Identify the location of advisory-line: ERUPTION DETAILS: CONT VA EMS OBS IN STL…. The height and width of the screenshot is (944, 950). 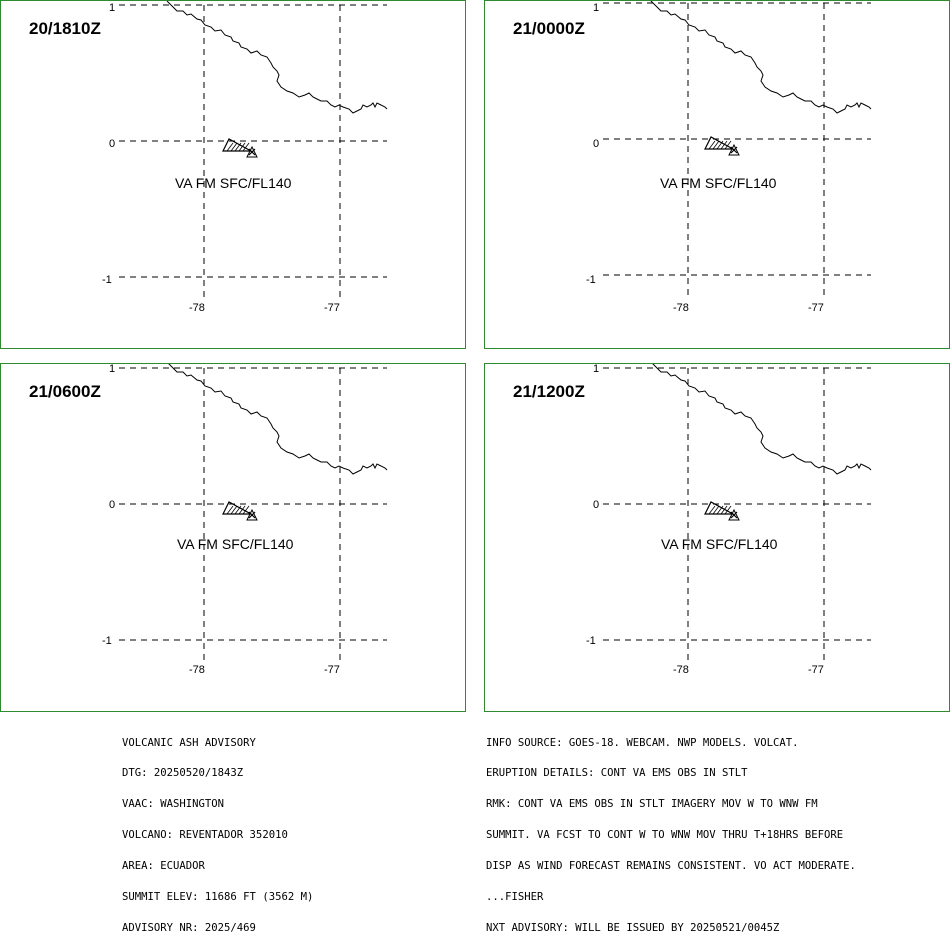
(617, 773).